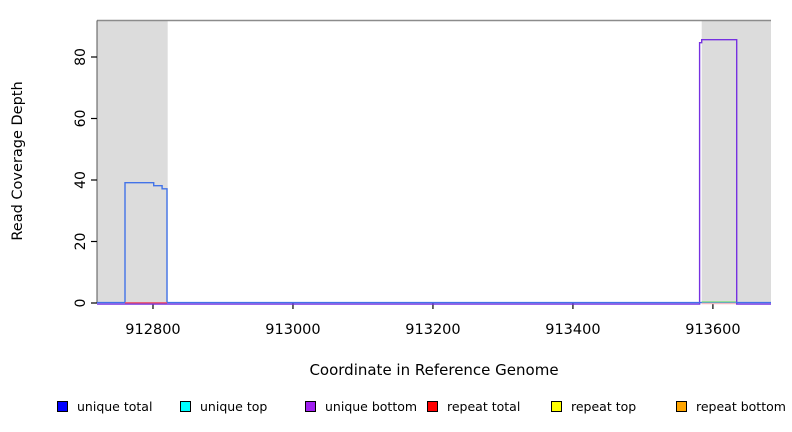 This screenshot has width=792, height=432. I want to click on y-tick-label: 80, so click(81, 57).